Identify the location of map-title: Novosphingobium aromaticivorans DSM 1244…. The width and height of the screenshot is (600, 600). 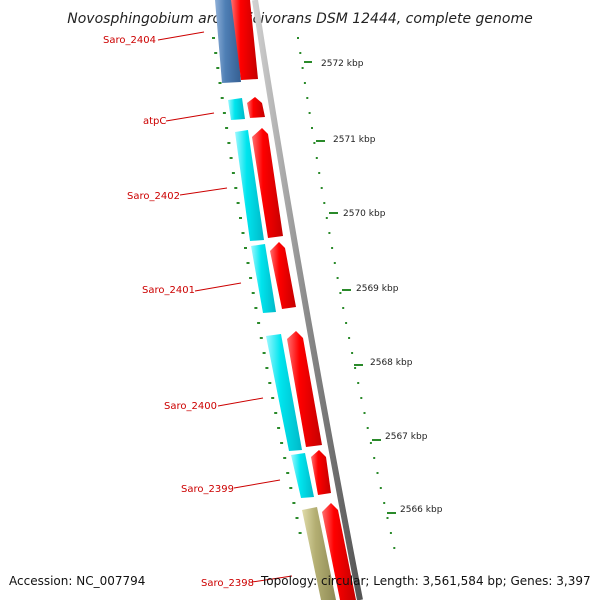
(299, 19).